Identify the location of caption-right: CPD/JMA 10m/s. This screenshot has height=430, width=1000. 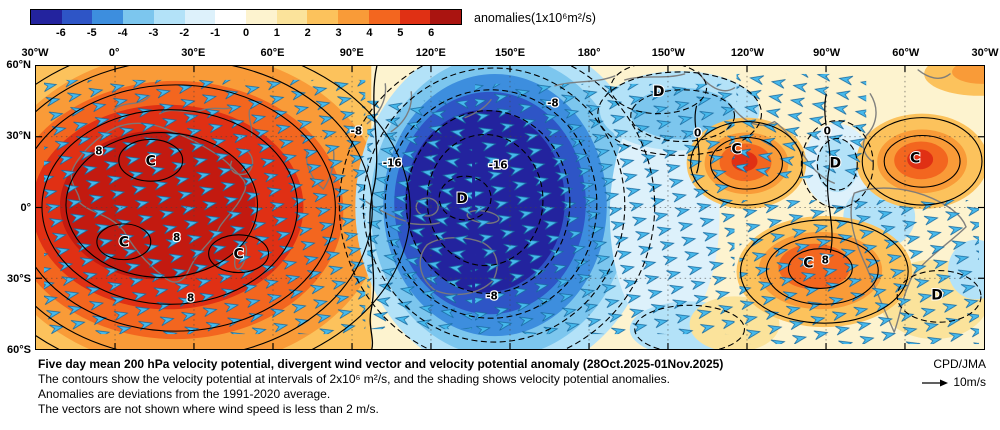
(954, 373).